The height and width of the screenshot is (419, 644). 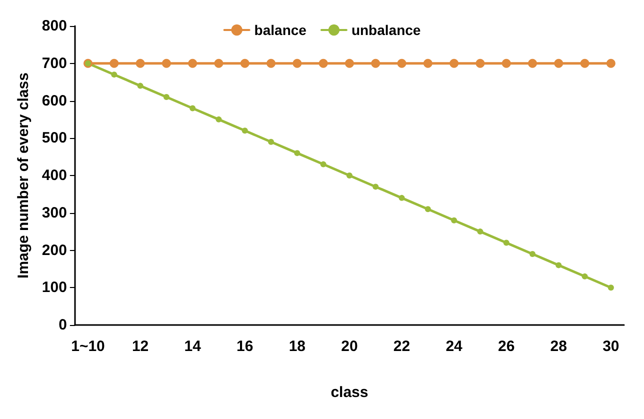 What do you see at coordinates (245, 346) in the screenshot?
I see `x-tick-label: 16` at bounding box center [245, 346].